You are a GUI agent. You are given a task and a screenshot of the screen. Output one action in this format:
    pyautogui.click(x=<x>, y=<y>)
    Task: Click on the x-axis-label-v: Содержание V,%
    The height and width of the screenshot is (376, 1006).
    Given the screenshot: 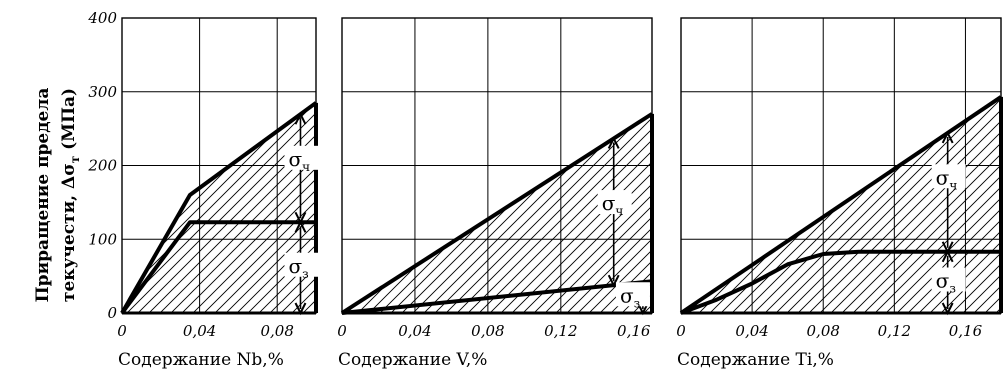 What is the action you would take?
    pyautogui.click(x=412, y=360)
    